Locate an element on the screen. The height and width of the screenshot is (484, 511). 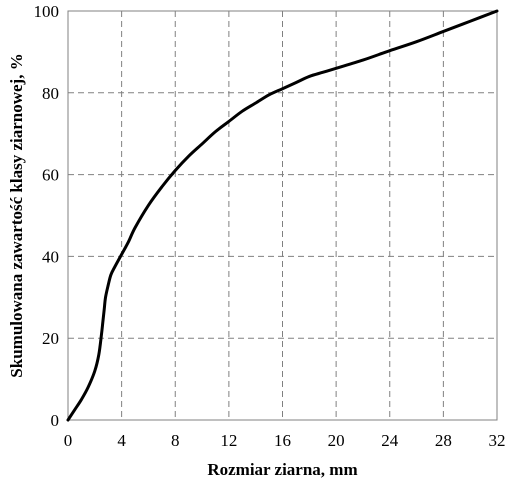
y-tick-label: 40 is located at coordinates (50, 256).